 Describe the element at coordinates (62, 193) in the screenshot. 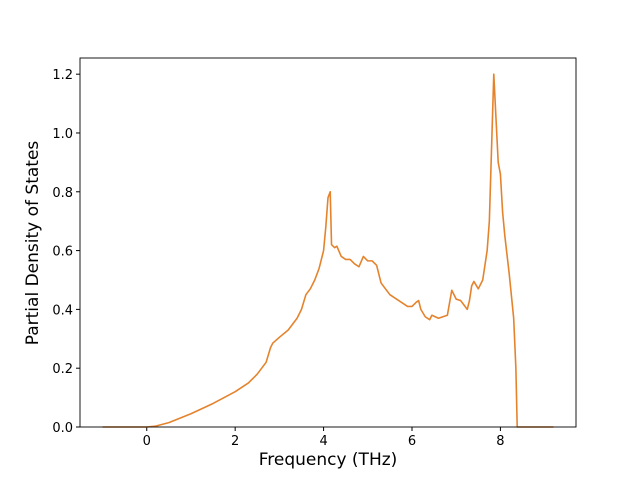

I see `y-tick-label: 0.8` at that location.